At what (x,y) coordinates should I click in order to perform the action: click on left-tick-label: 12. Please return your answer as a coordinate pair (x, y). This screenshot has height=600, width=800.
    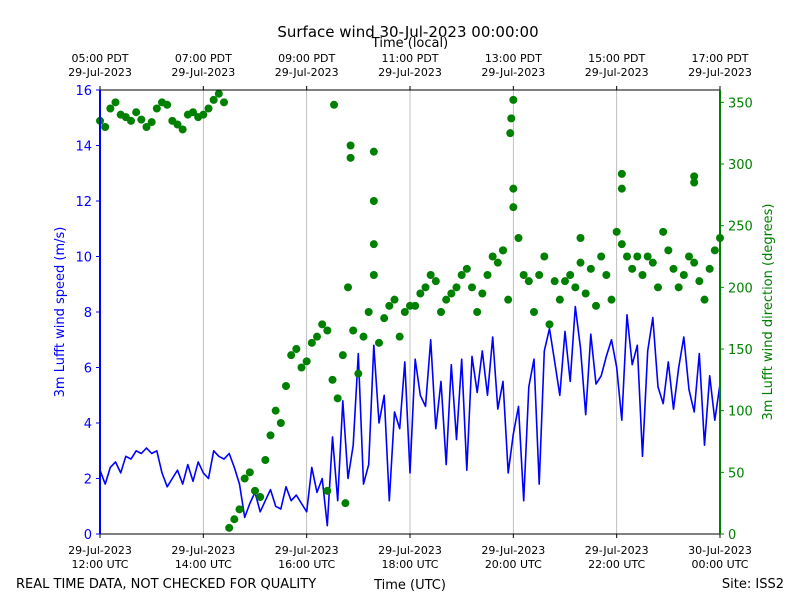
    Looking at the image, I should click on (83, 202).